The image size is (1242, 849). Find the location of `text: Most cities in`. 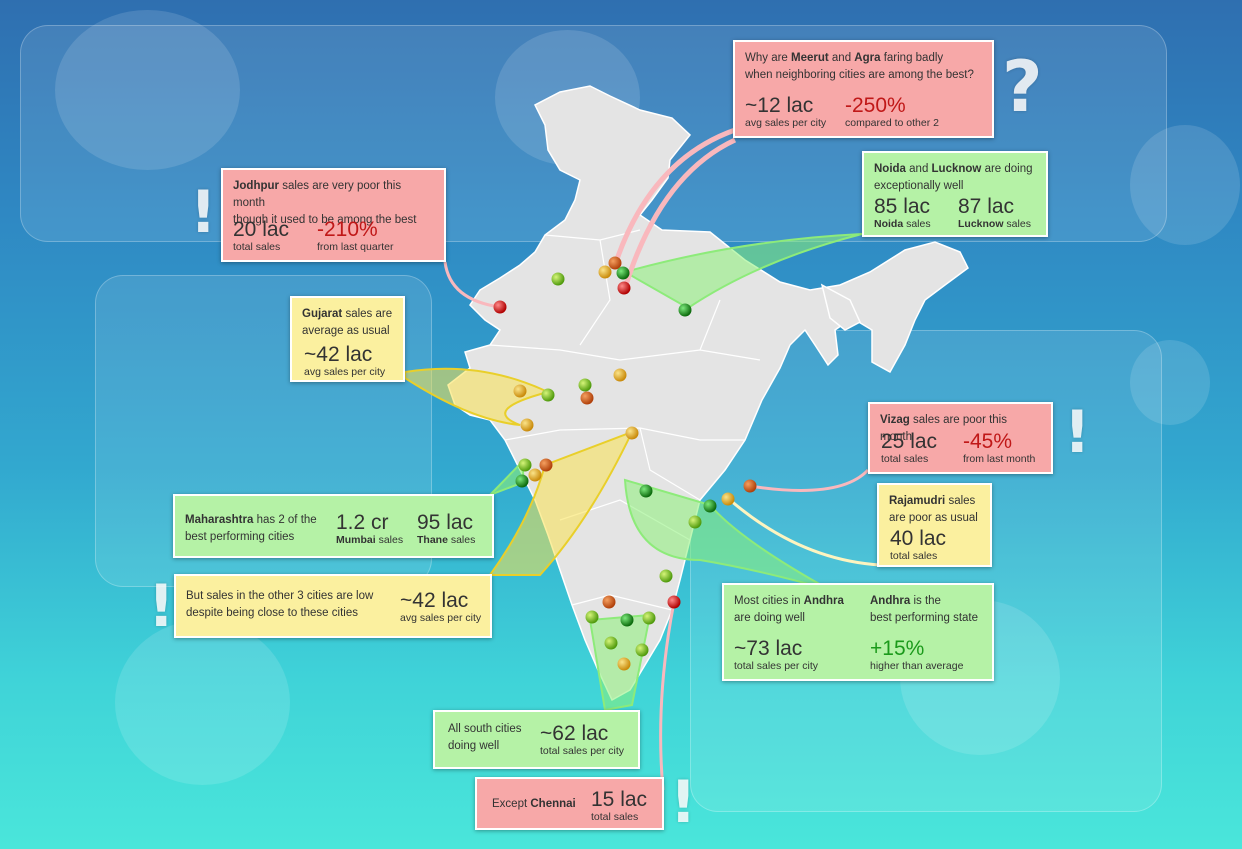

text: Most cities in is located at coordinates (769, 601).